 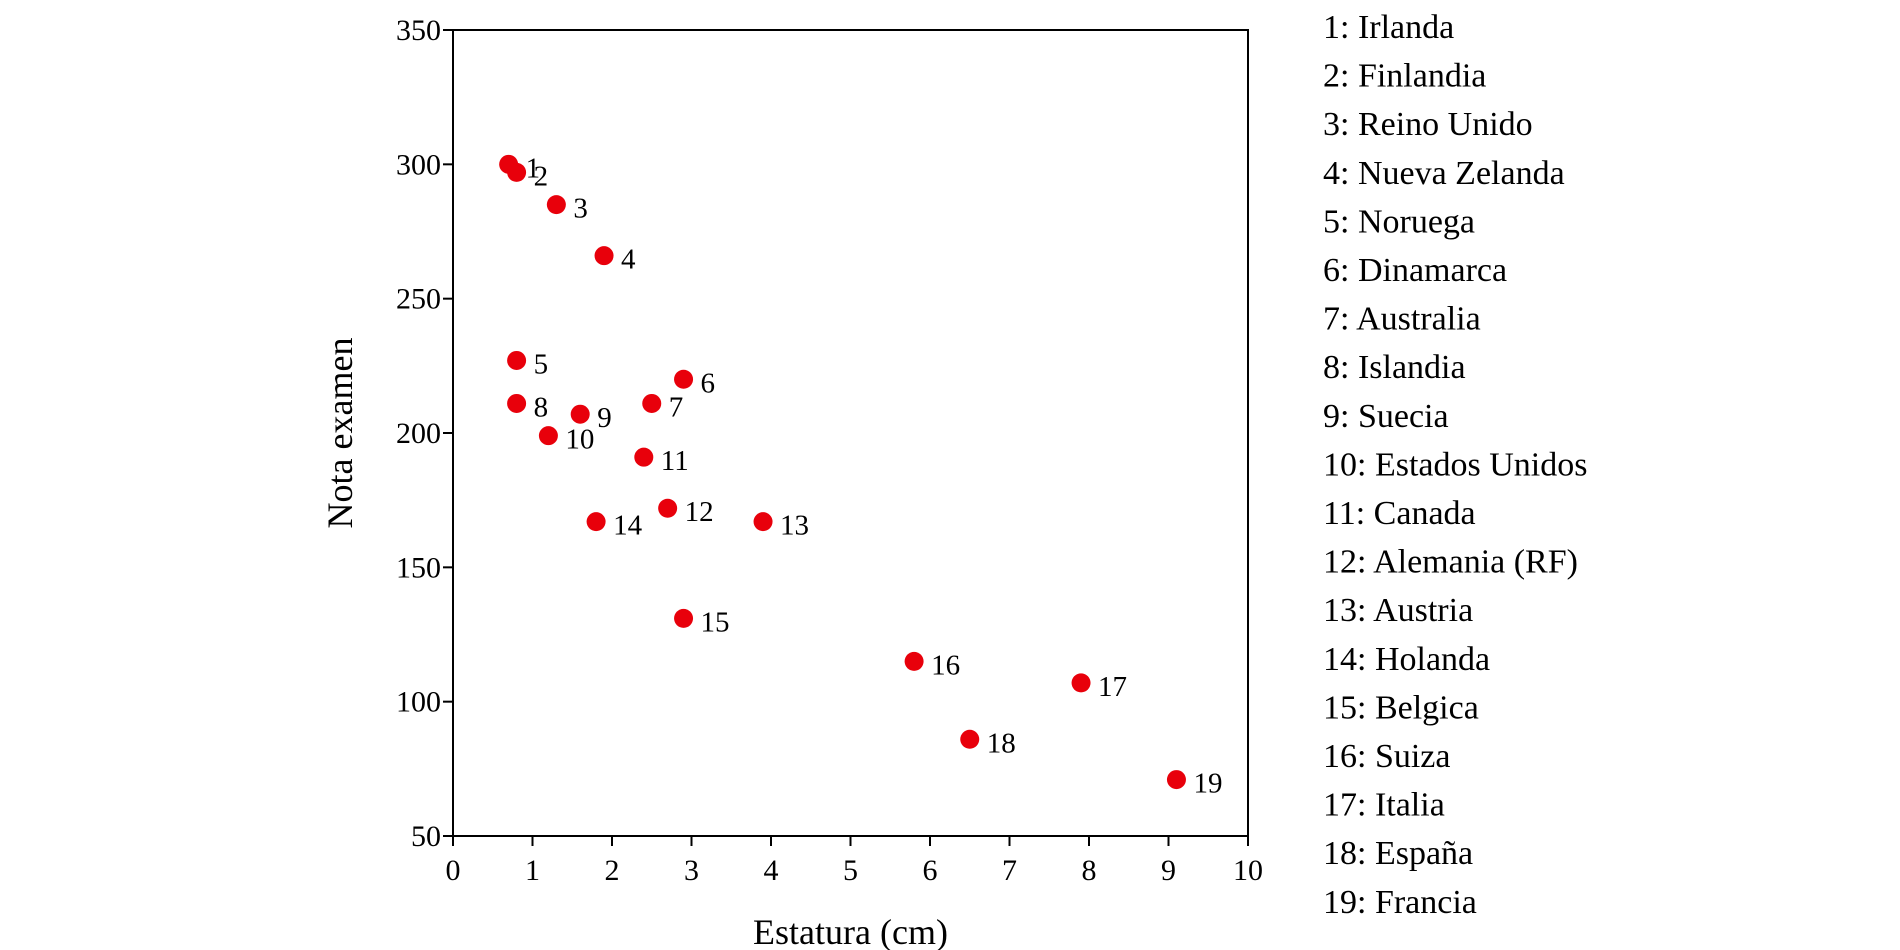 I want to click on point-label-13: 13, so click(x=794, y=526).